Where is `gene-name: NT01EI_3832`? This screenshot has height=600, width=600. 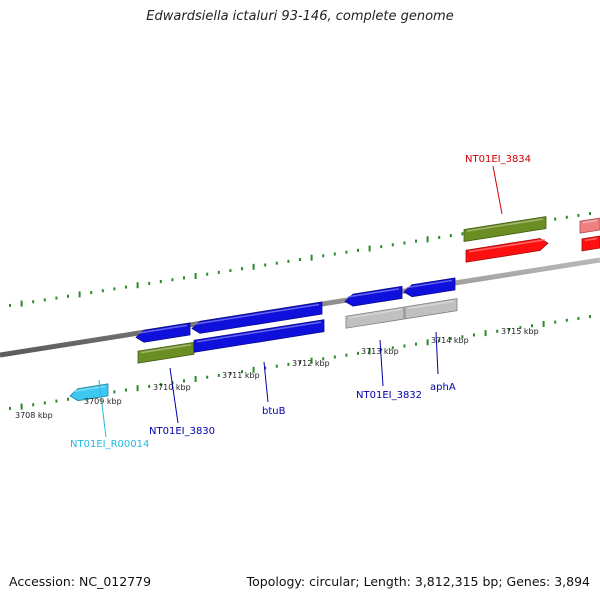 gene-name: NT01EI_3832 is located at coordinates (389, 395).